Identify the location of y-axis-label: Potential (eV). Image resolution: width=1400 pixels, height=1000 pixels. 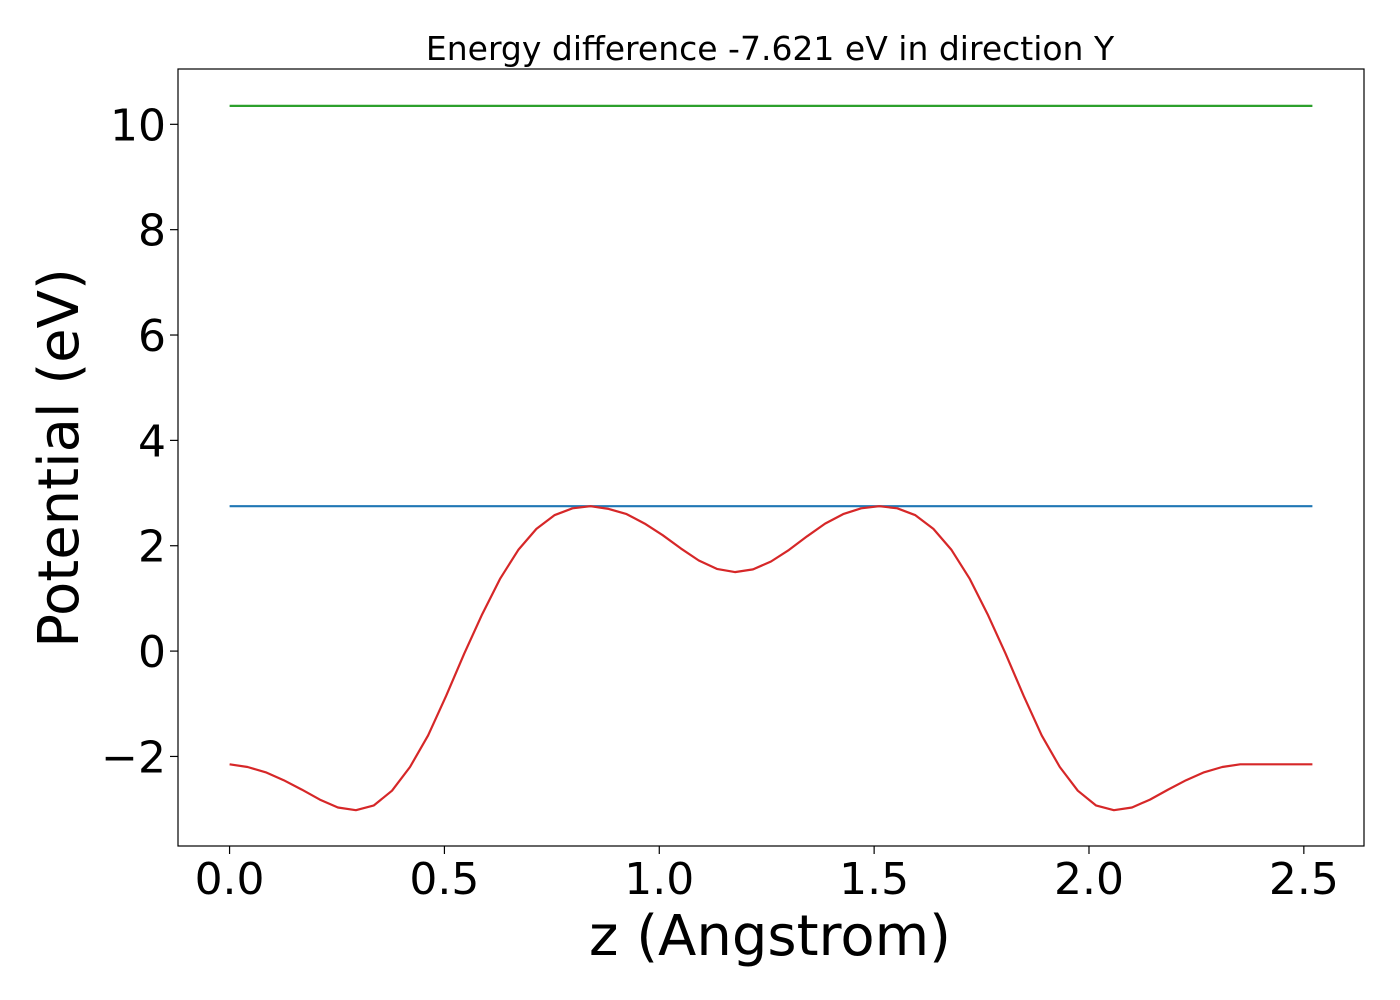
(59, 458).